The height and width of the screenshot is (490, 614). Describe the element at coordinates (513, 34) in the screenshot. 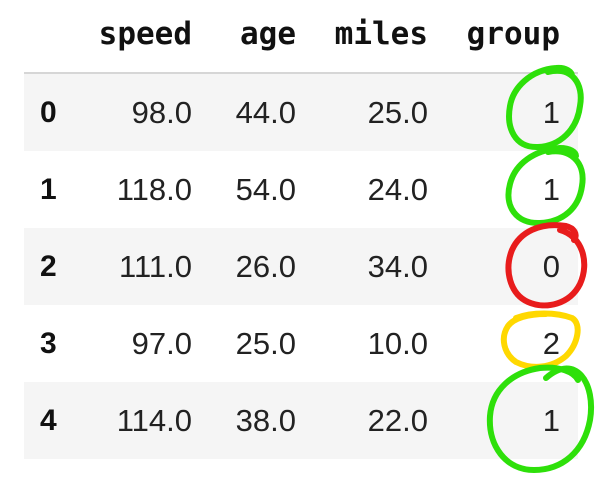

I see `header-group: group` at that location.